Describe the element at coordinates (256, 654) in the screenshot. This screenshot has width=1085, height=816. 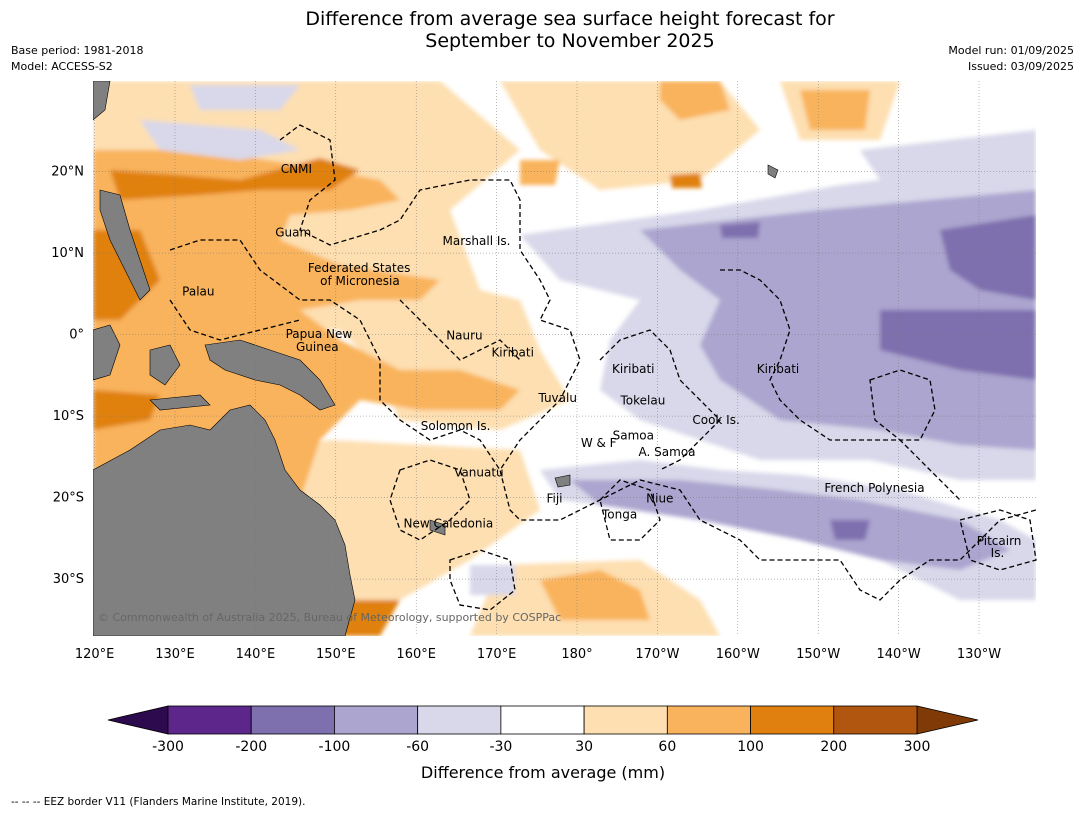
I see `lon-tick-label: 140°E` at that location.